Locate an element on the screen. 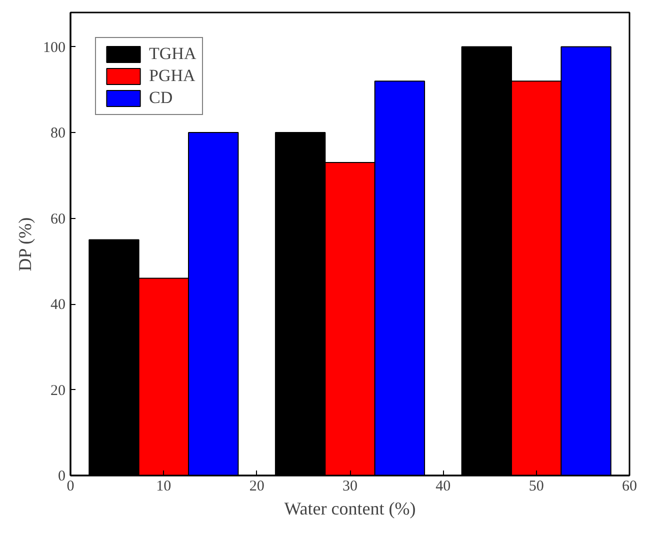 The image size is (649, 535). x-axis-title: Water content (%) is located at coordinates (350, 508).